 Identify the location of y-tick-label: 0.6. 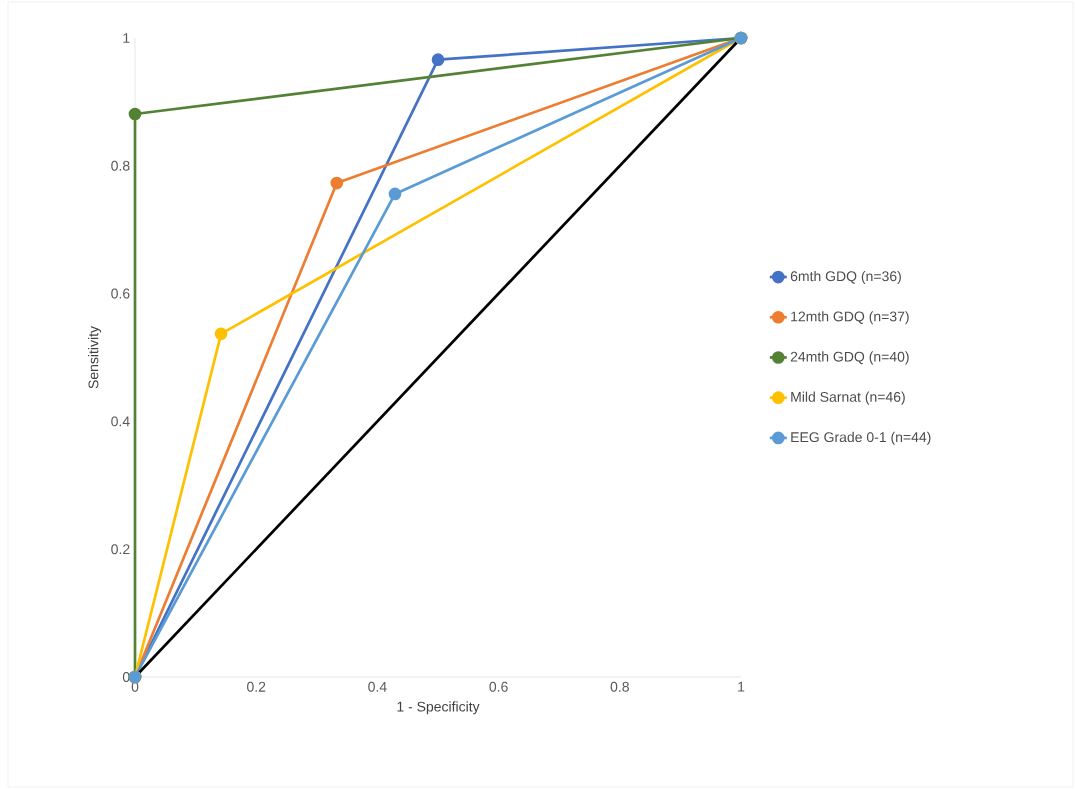
(120, 293).